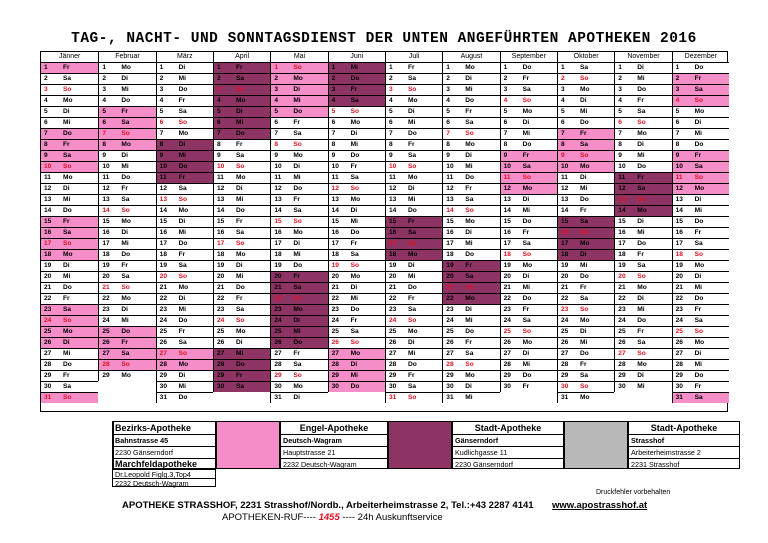 Image resolution: width=768 pixels, height=543 pixels. What do you see at coordinates (600, 505) in the screenshot?
I see `website-link: www.apostrasshof.at` at bounding box center [600, 505].